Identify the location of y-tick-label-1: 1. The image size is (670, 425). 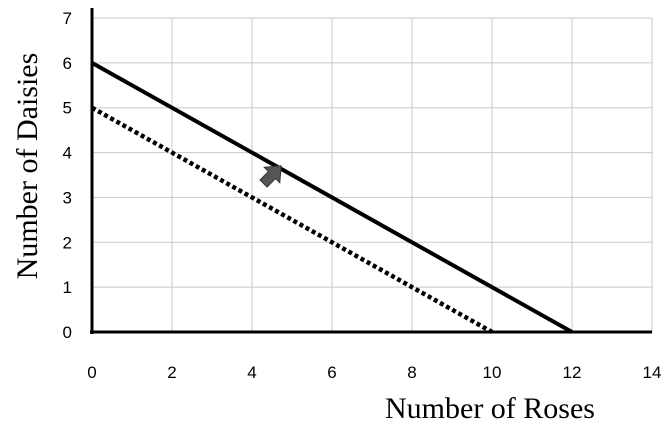
(67, 287).